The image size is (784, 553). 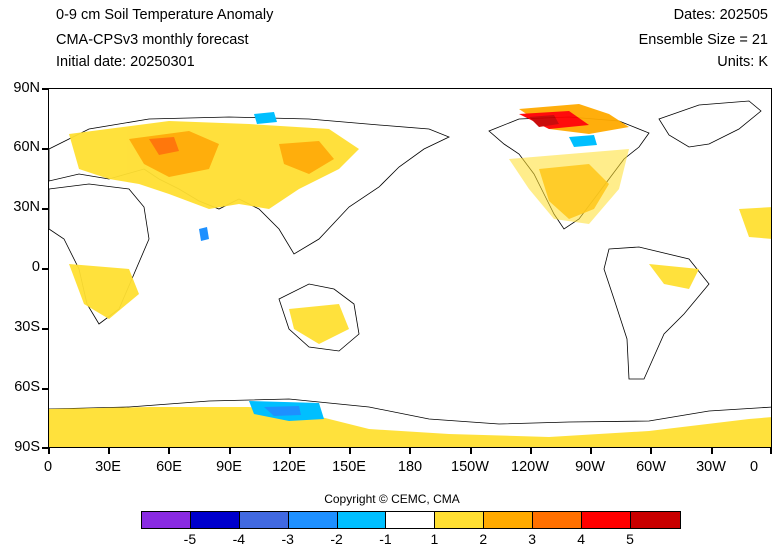 What do you see at coordinates (754, 467) in the screenshot?
I see `x-label-0-end: 0` at bounding box center [754, 467].